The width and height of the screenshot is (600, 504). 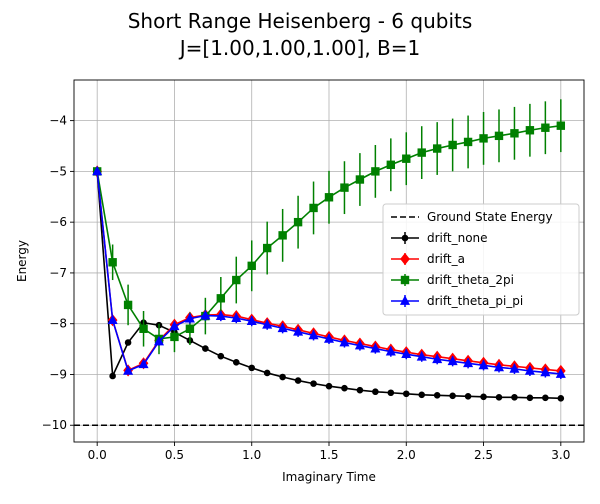 I want to click on legend-label-drift_a: drift_a, so click(x=446, y=259).